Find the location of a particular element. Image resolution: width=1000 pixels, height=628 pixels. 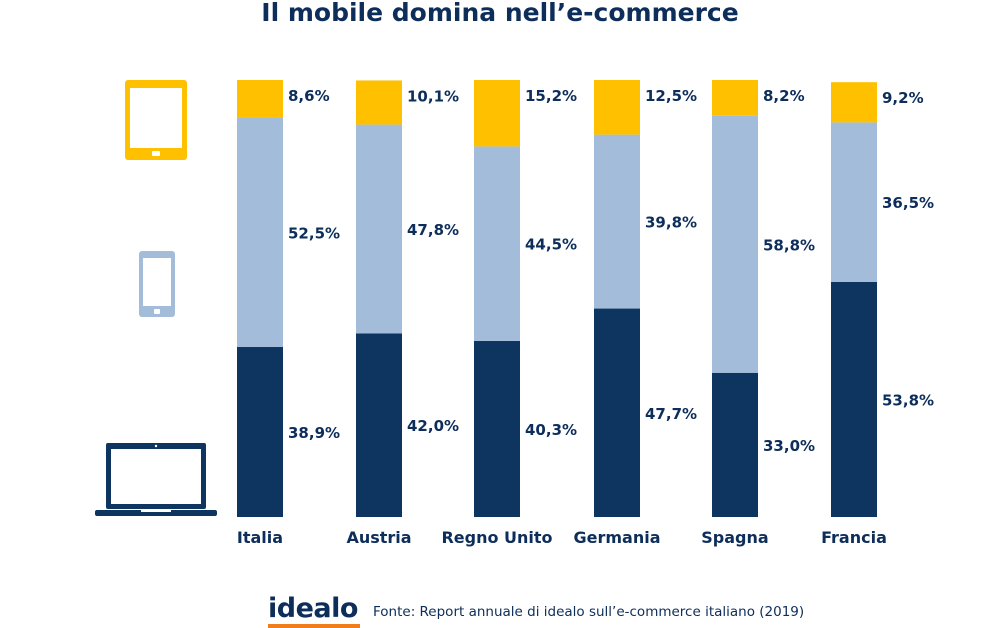

smartphone-icon is located at coordinates (157, 284).